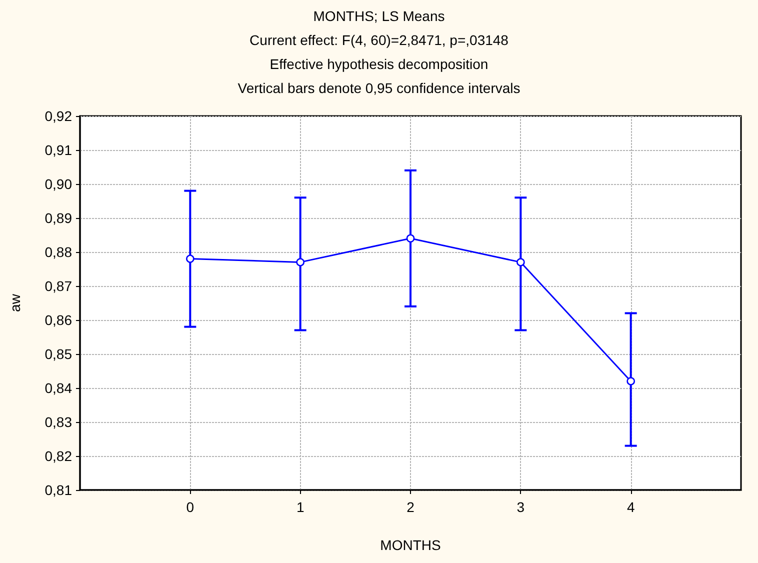 This screenshot has width=758, height=563. Describe the element at coordinates (58, 388) in the screenshot. I see `y-tick-label: 0,84` at that location.